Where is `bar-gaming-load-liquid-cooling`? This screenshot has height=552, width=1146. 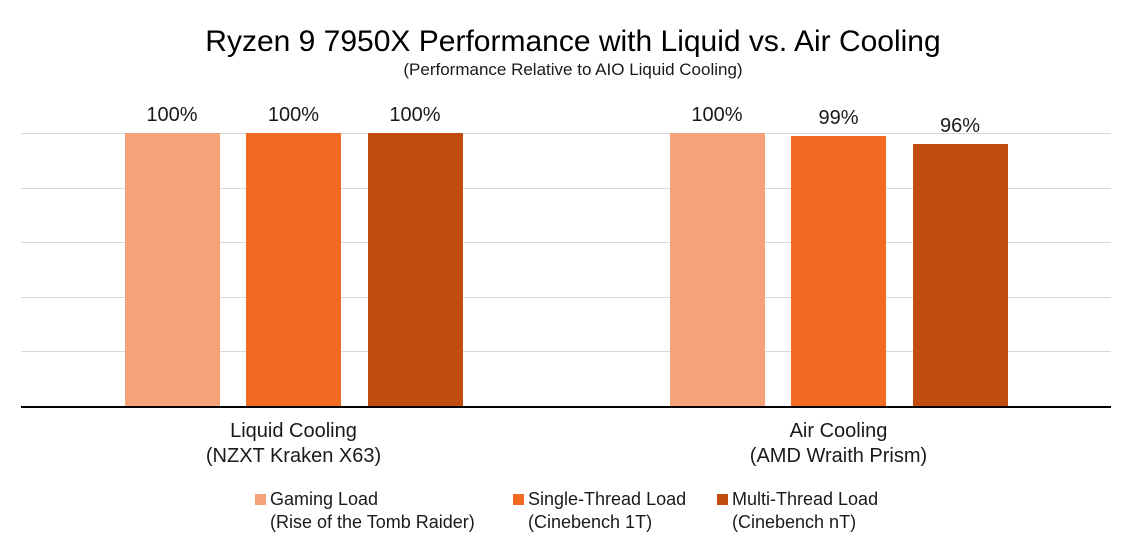 bar-gaming-load-liquid-cooling is located at coordinates (172, 269).